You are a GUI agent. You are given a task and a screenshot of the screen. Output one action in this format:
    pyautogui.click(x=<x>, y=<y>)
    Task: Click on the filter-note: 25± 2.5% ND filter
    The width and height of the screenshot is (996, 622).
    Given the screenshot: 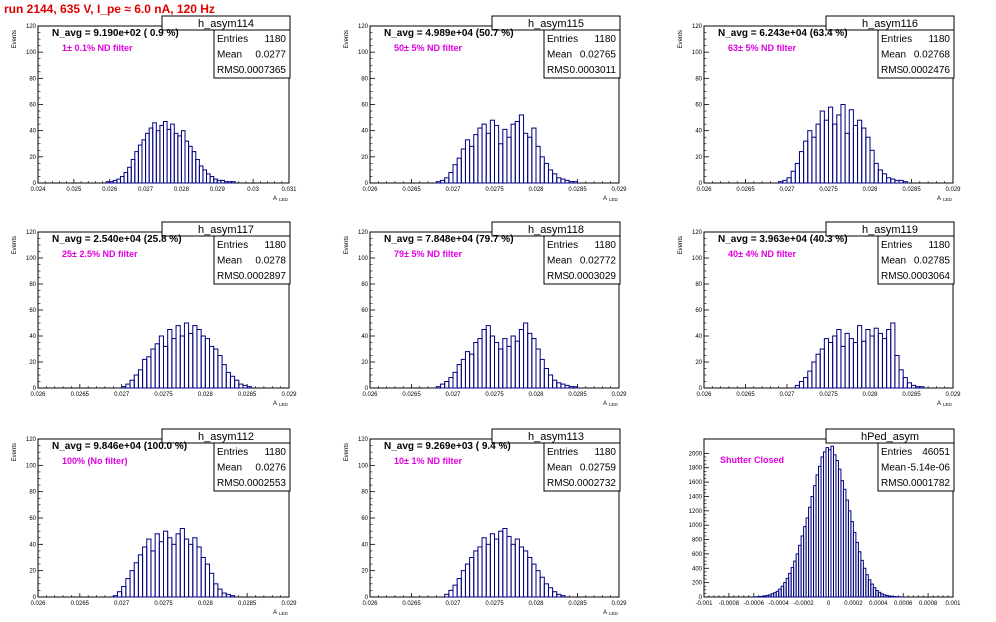 What is the action you would take?
    pyautogui.click(x=100, y=254)
    